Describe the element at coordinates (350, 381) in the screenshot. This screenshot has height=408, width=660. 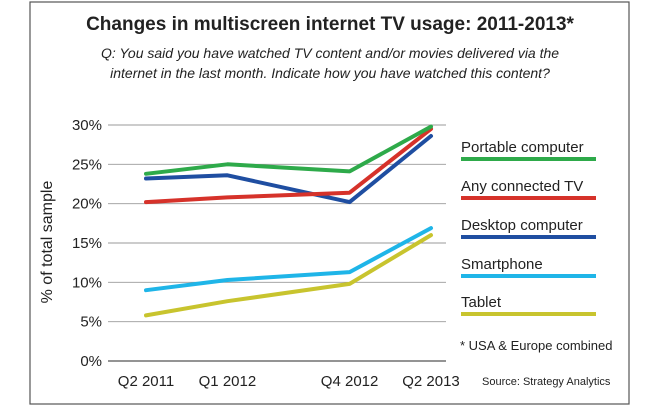
I see `x-tick-label: Q4 2012` at that location.